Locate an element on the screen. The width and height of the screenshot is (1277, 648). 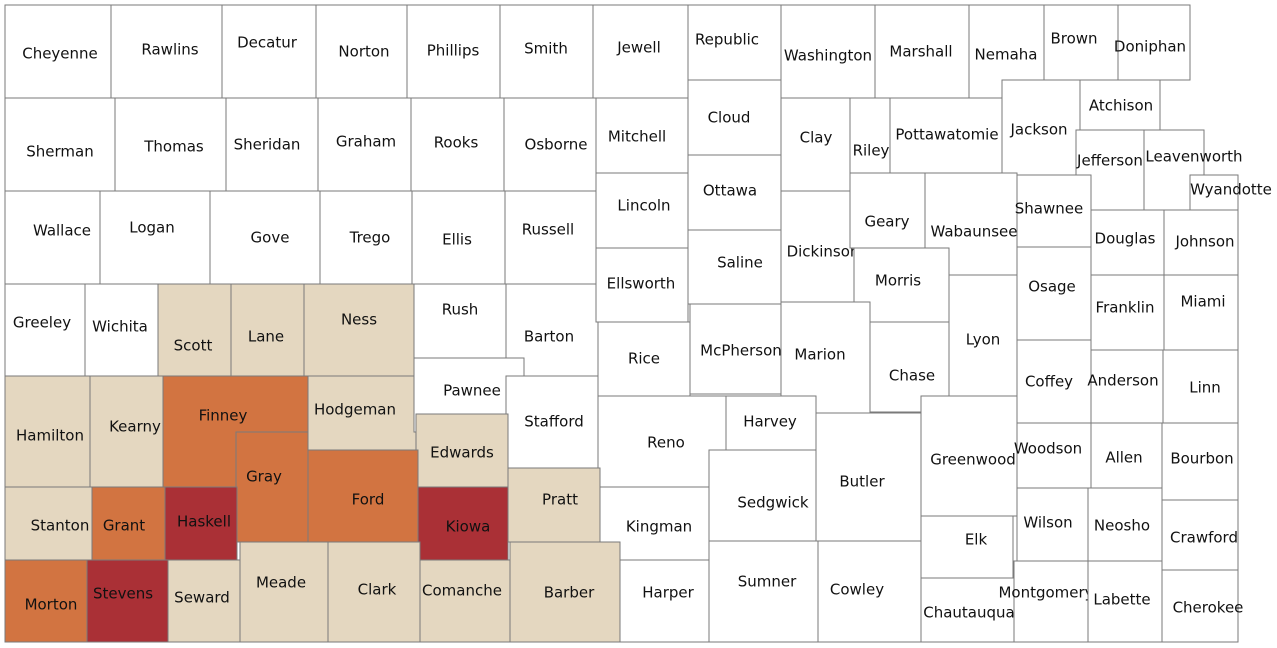
county-label: Anderson is located at coordinates (1122, 381).